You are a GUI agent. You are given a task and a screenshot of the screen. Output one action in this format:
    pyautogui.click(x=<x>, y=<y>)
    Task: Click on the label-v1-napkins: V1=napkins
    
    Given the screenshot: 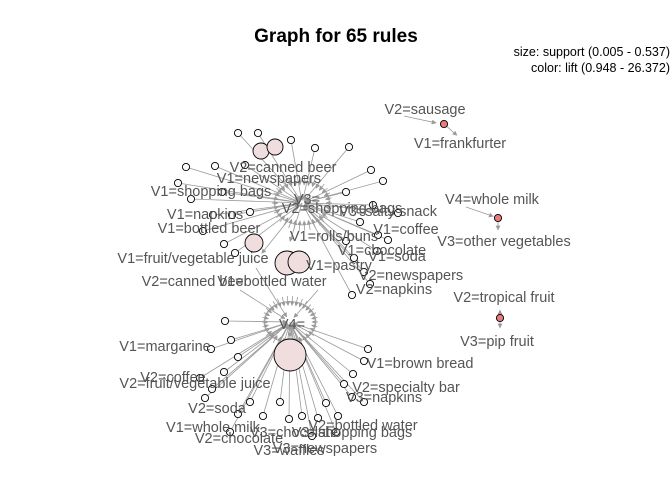 What is the action you would take?
    pyautogui.click(x=205, y=215)
    